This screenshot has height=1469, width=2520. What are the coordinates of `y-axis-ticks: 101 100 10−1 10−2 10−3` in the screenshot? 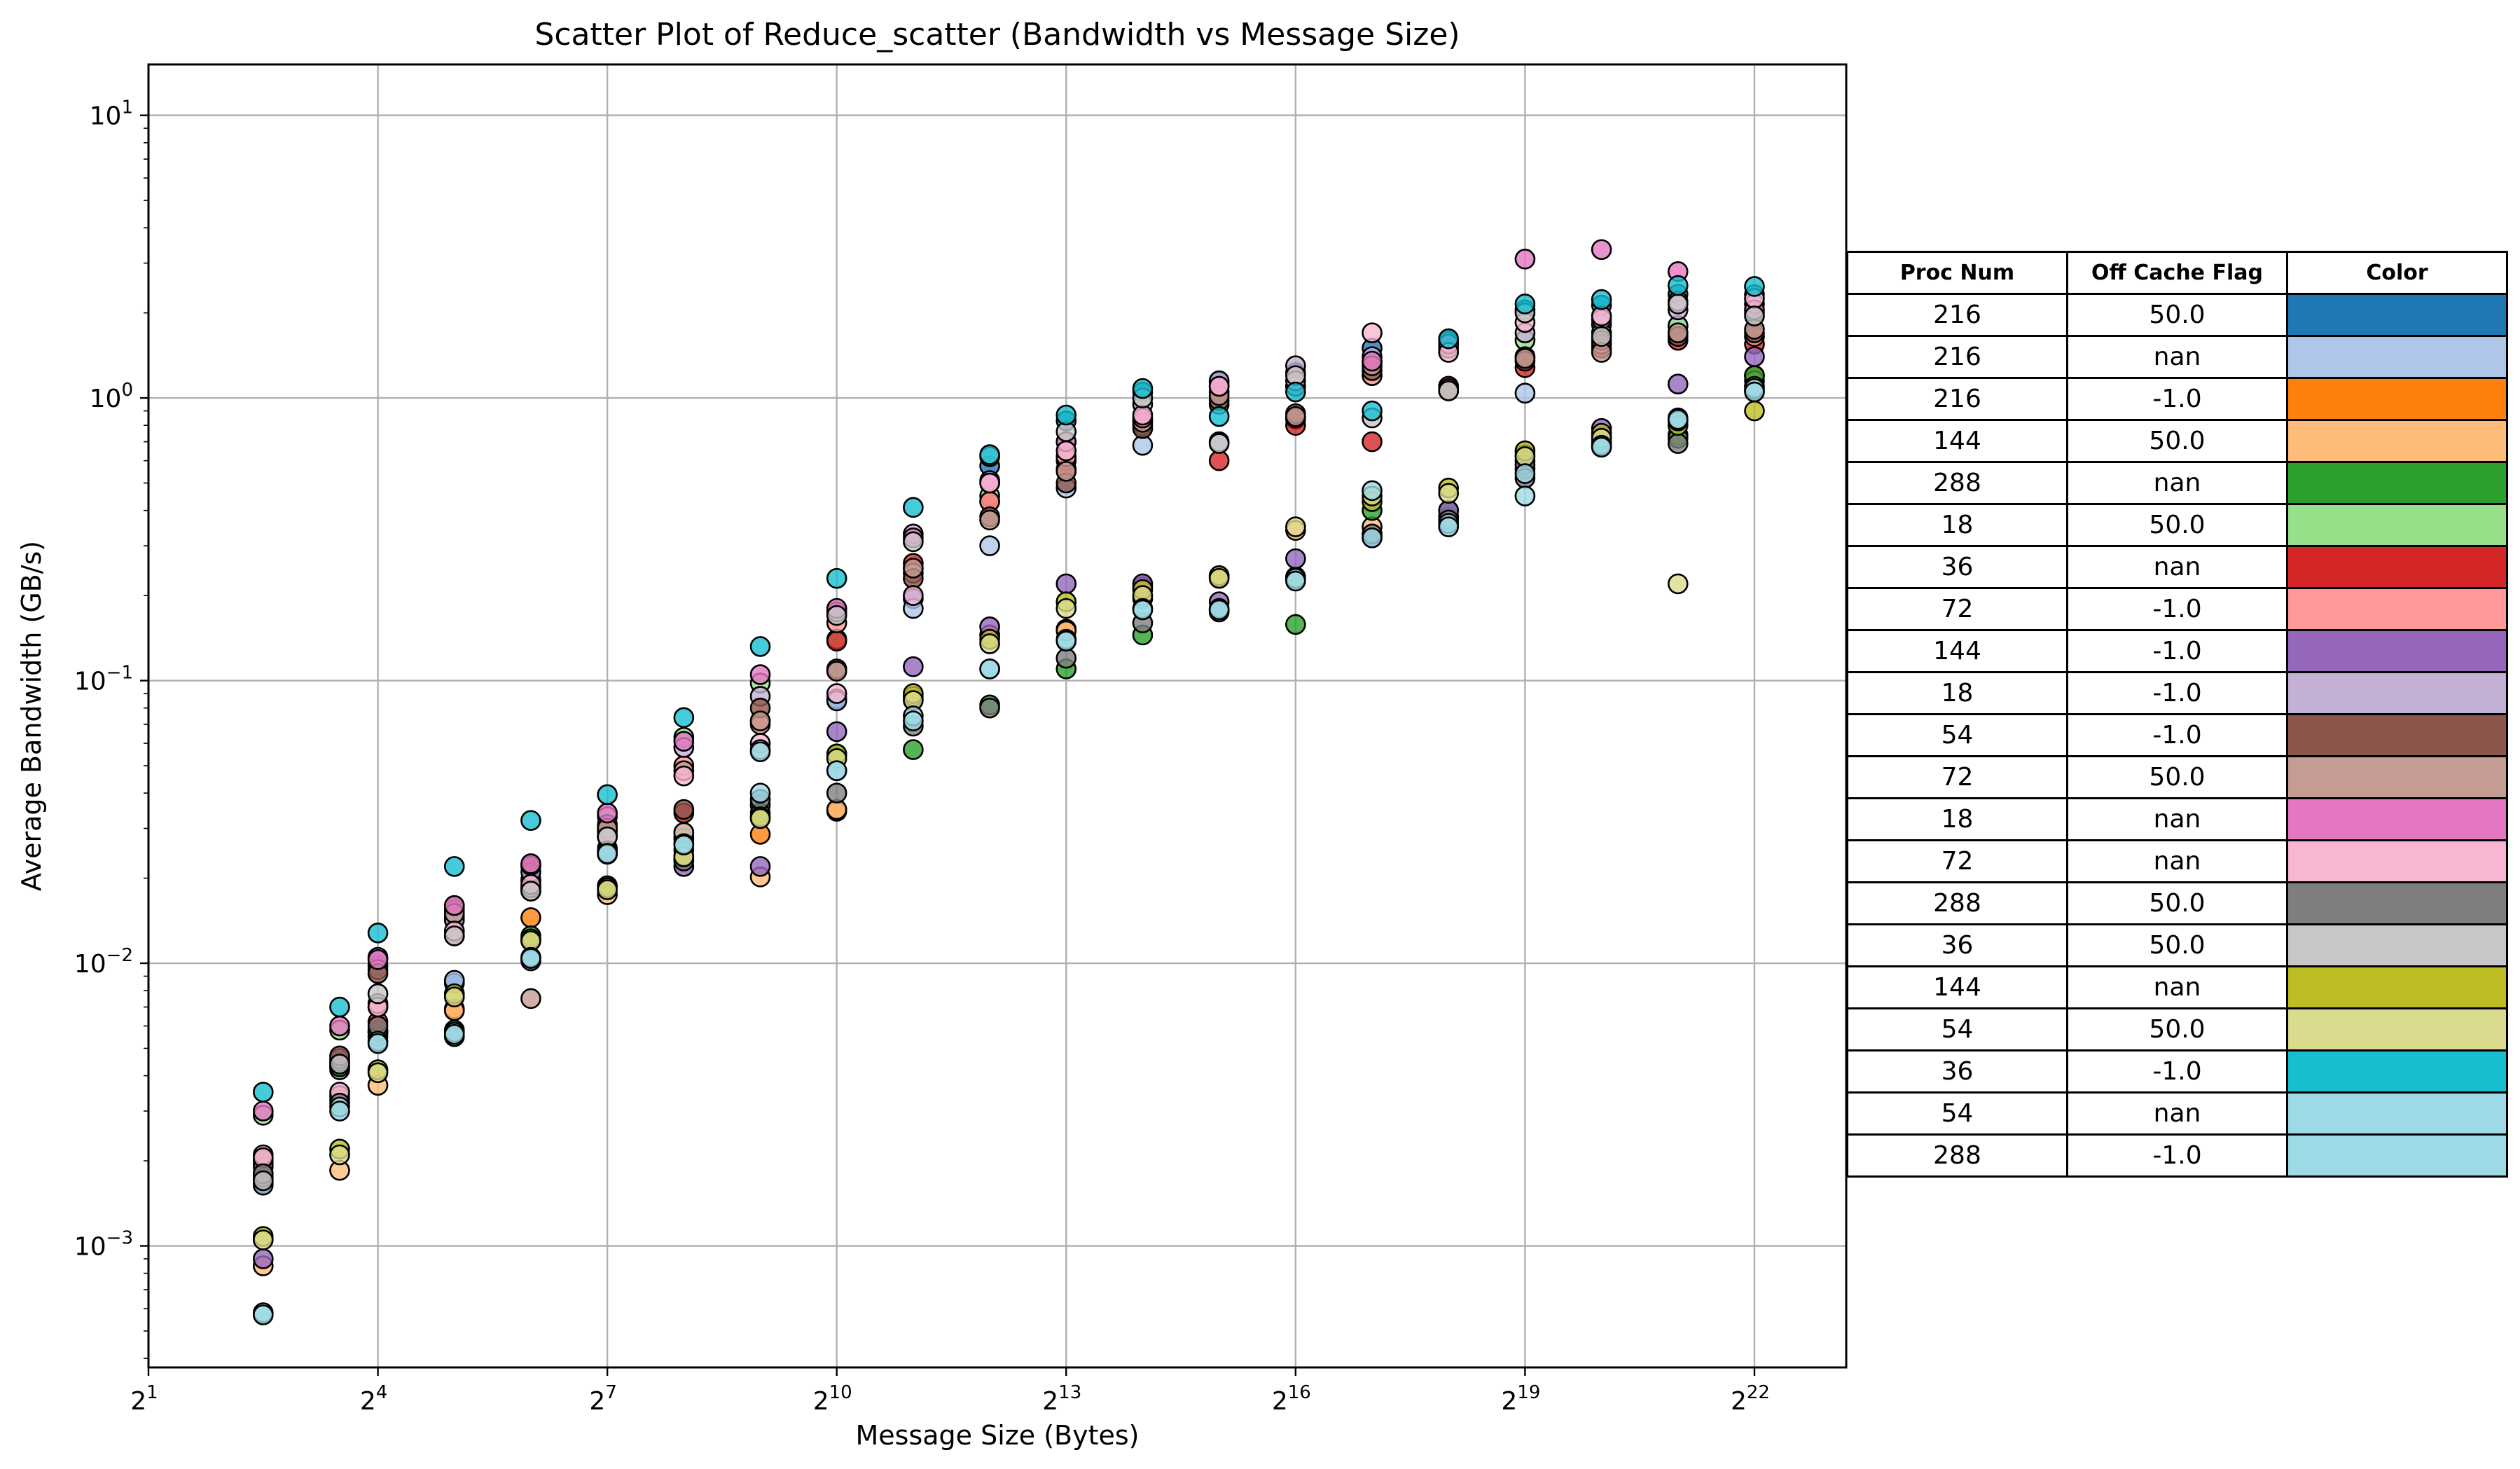 It's located at (111, 679).